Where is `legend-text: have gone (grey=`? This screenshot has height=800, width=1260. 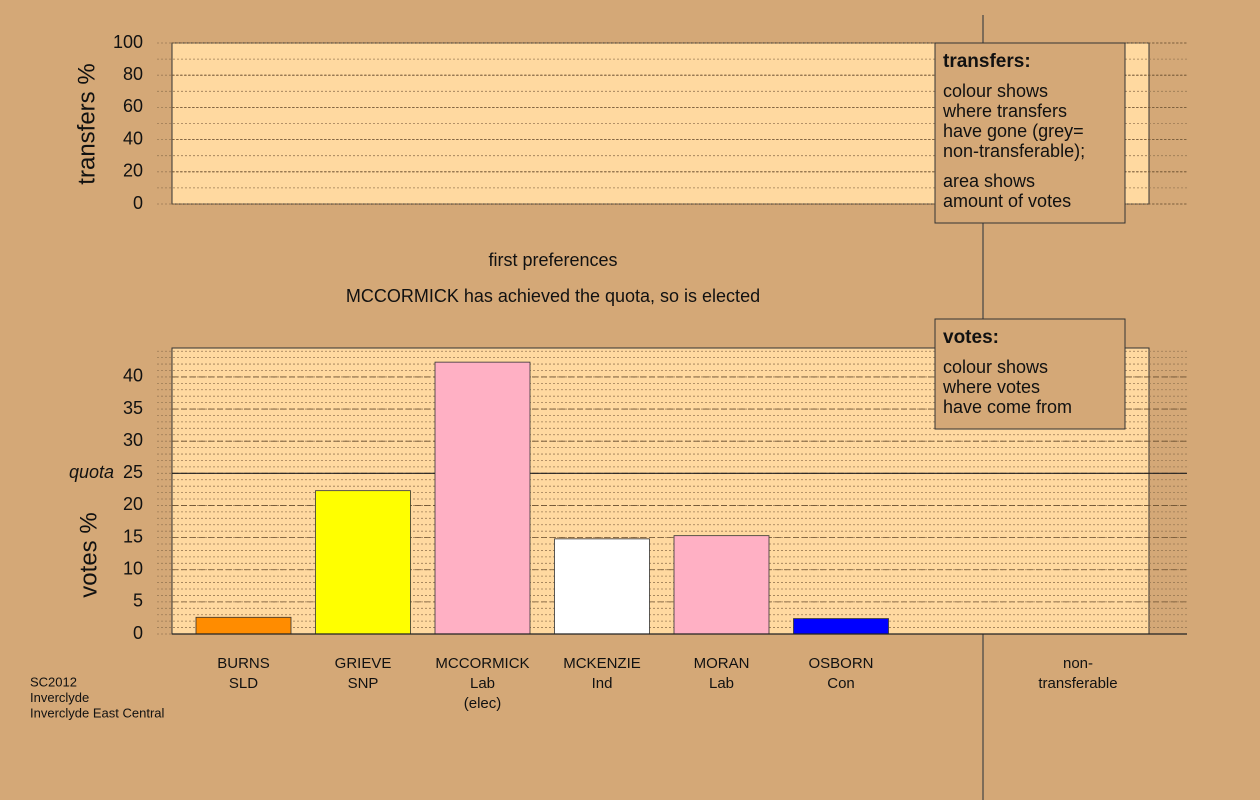
legend-text: have gone (grey= is located at coordinates (1013, 131).